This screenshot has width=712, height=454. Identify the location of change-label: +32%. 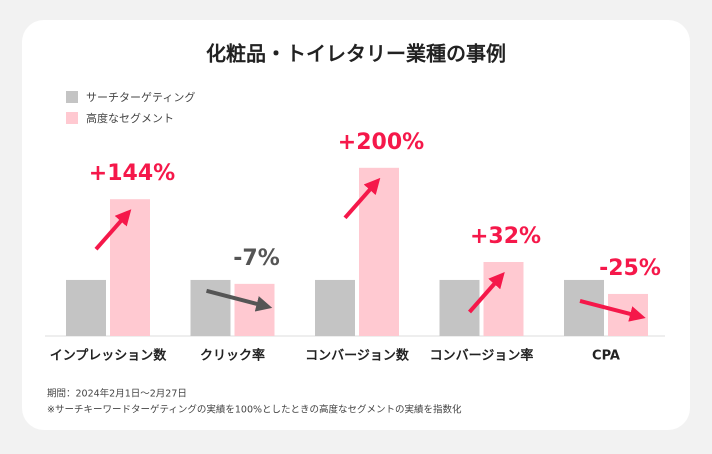
(505, 236).